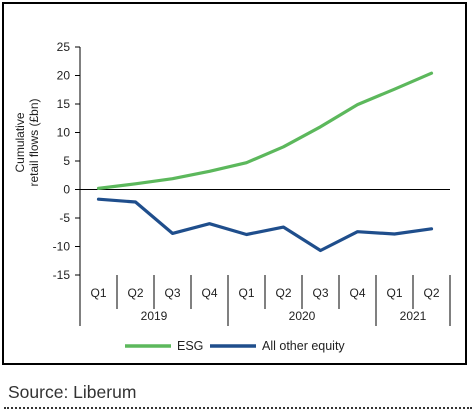 The image size is (475, 415). Describe the element at coordinates (64, 47) in the screenshot. I see `y-tick-label: 25` at that location.